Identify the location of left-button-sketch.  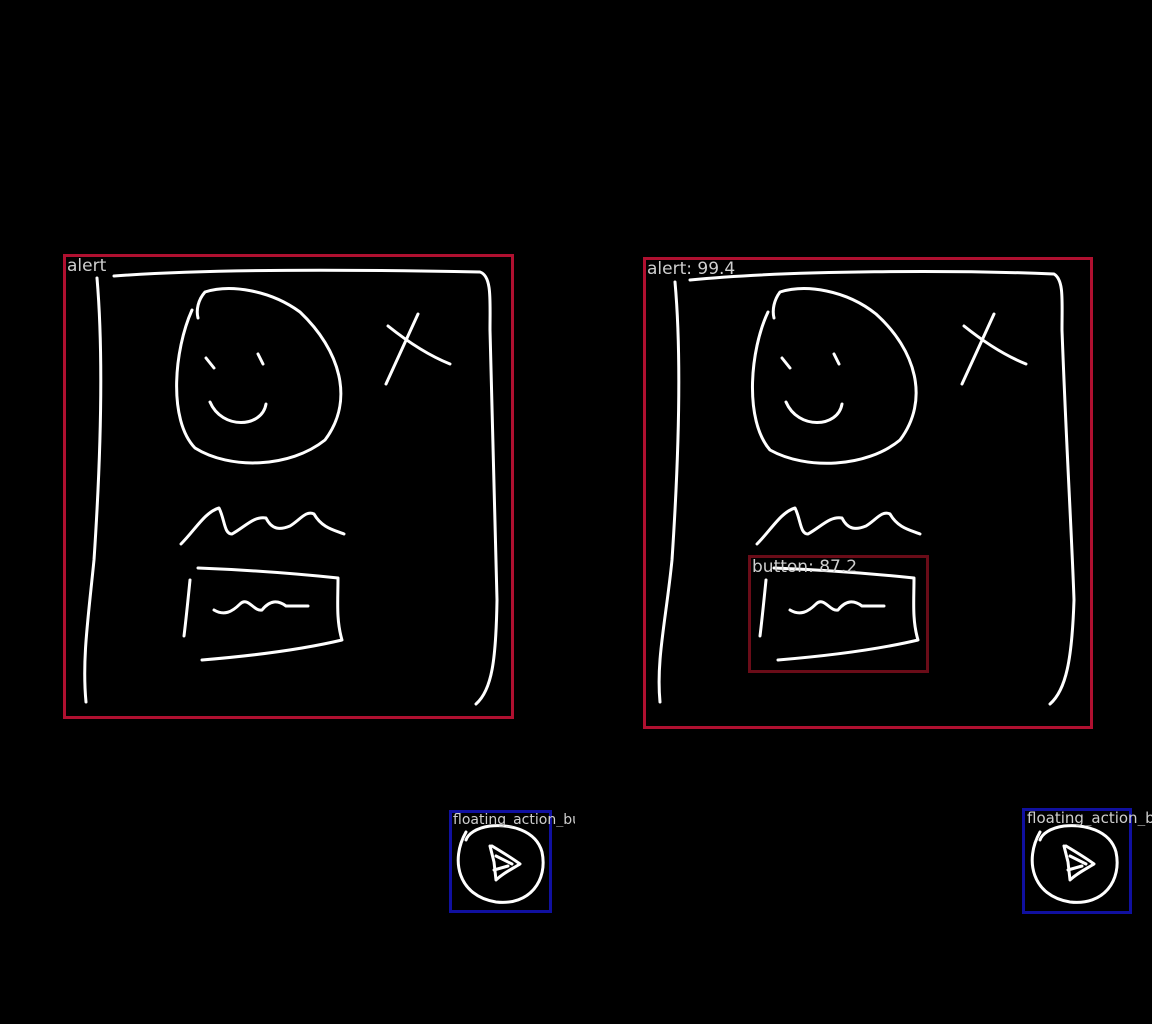
(263, 614).